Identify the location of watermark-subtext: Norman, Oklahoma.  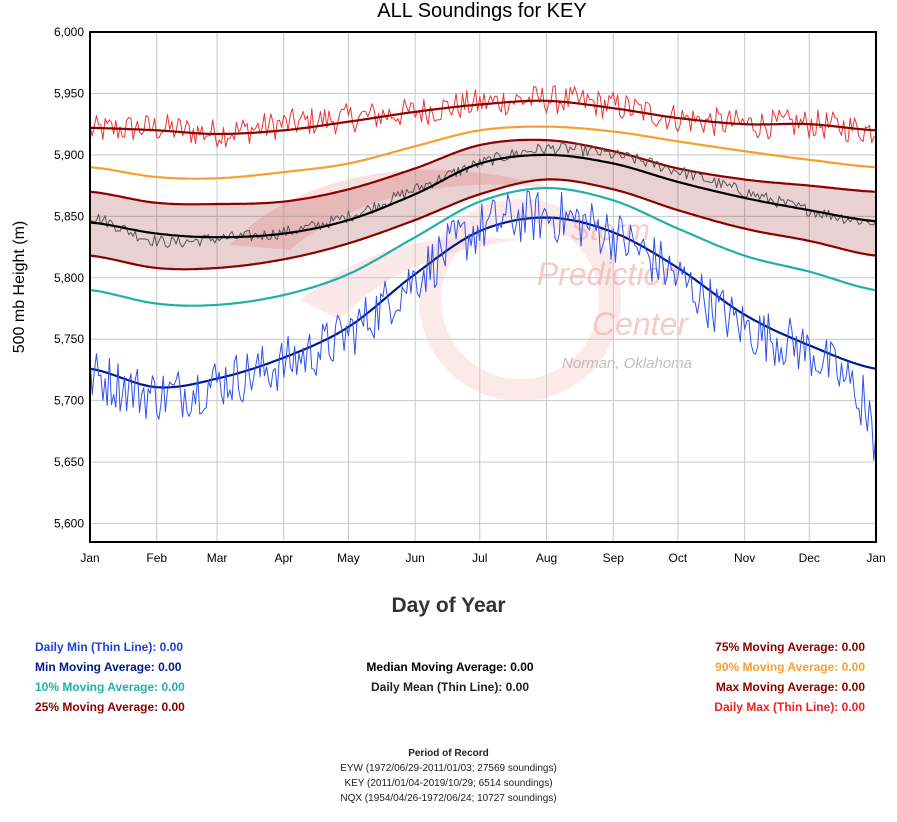
(627, 363).